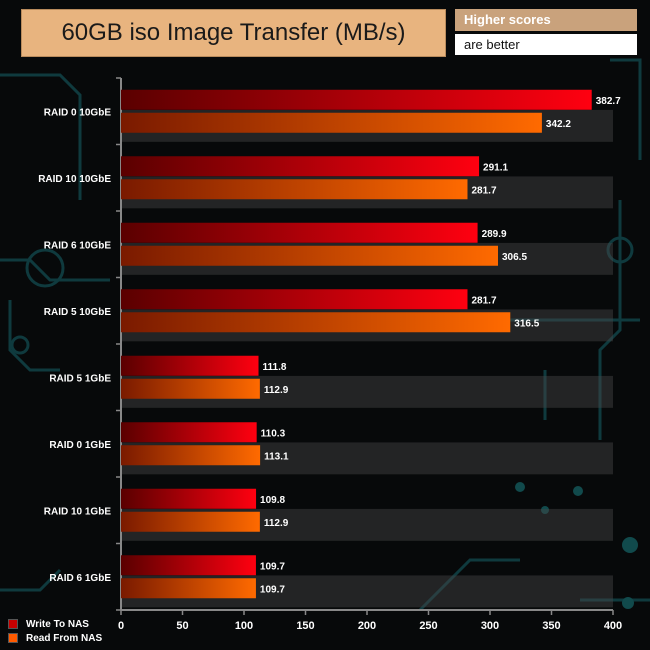 The width and height of the screenshot is (650, 650). I want to click on x-tick-label: 100, so click(244, 626).